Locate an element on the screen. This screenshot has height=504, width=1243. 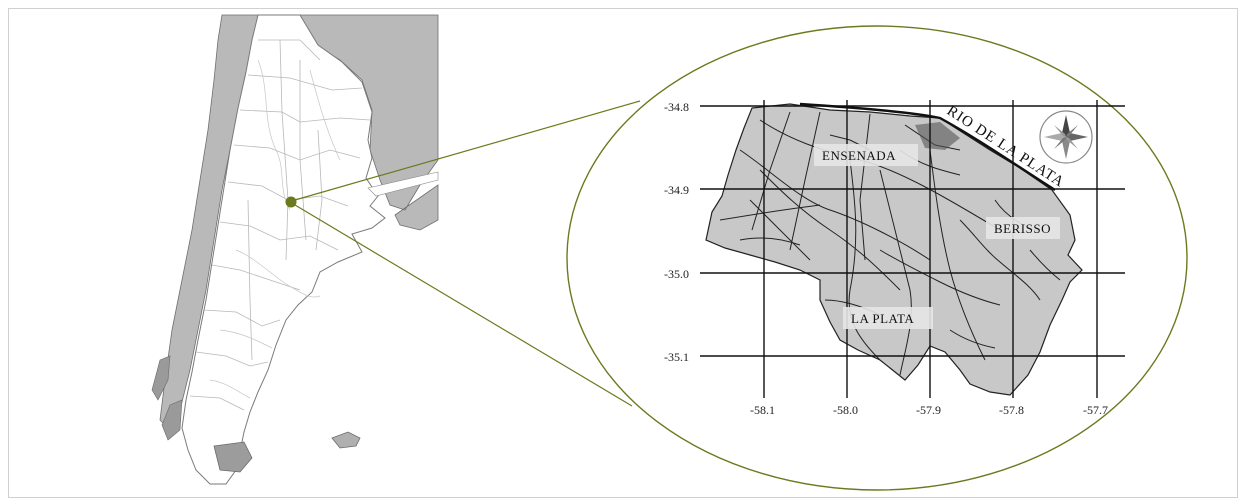
tierra-del-fuego is located at coordinates (233, 457).